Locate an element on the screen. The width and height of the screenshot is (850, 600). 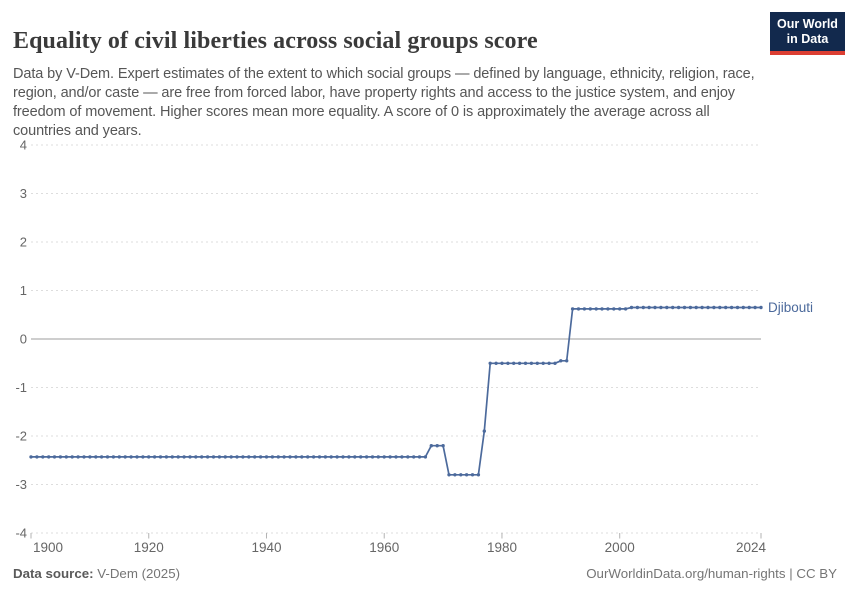
series-label-djibouti: Djibouti is located at coordinates (790, 307).